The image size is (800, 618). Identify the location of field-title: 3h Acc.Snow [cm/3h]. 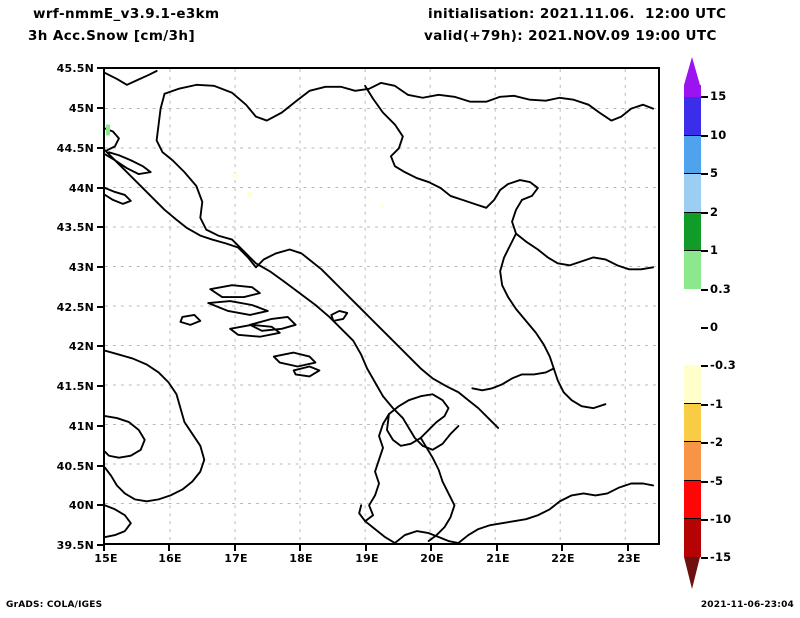
(112, 36).